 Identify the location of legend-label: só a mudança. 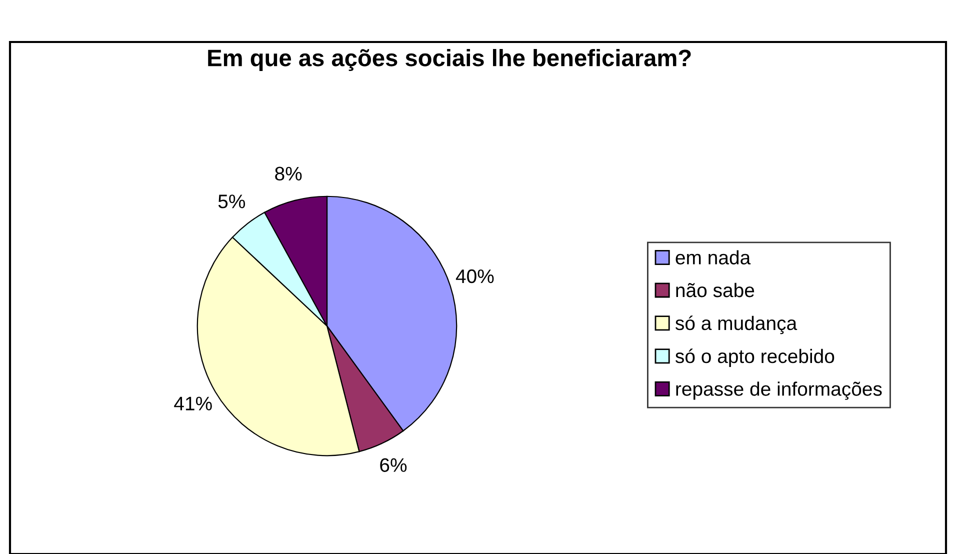
(736, 325).